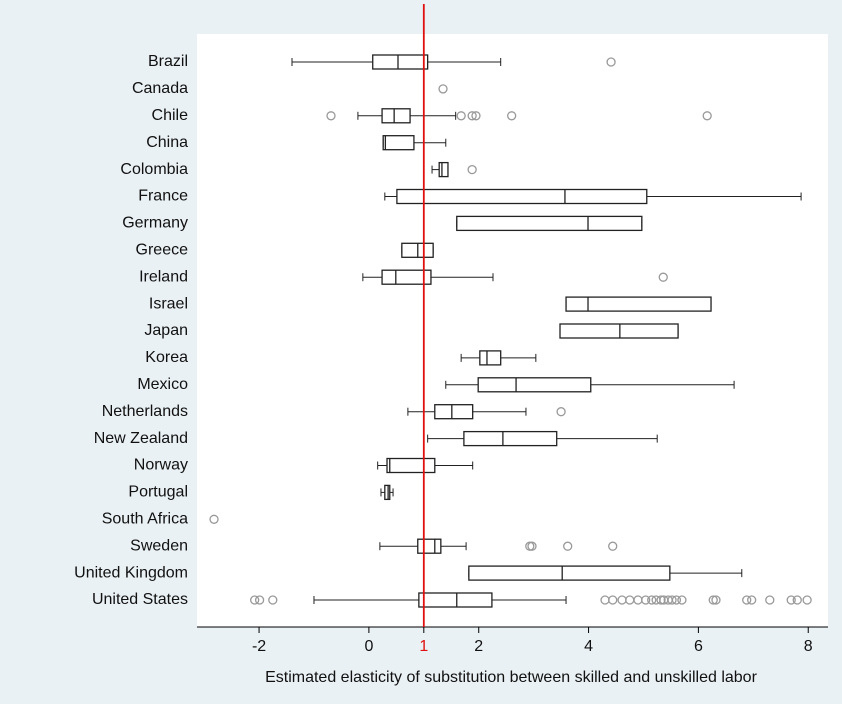 This screenshot has height=704, width=842. I want to click on y-tick-label: Germany, so click(155, 223).